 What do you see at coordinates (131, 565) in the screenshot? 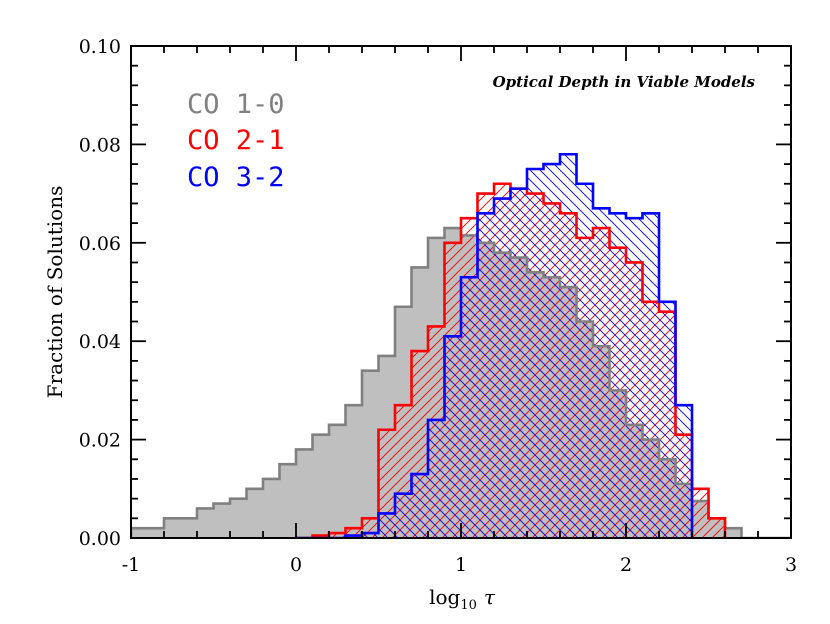
I see `x-tick-label: -1` at bounding box center [131, 565].